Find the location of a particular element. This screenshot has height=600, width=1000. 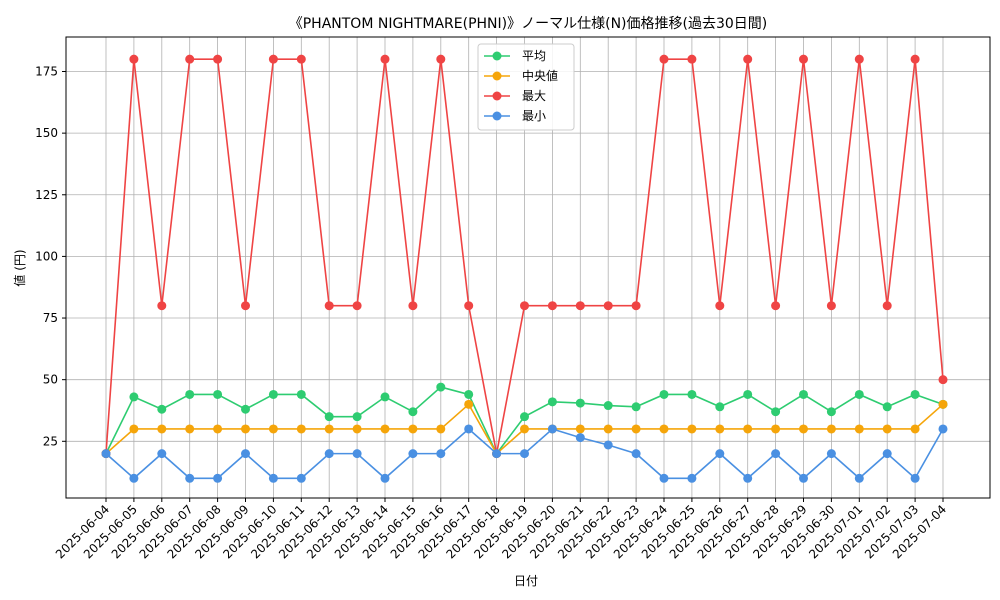

legend-label: 最大 is located at coordinates (534, 96).